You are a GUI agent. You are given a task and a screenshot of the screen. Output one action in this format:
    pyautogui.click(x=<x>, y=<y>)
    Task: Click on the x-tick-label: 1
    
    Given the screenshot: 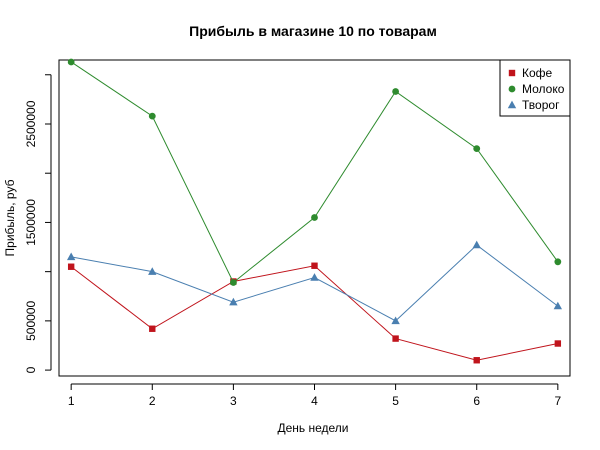 What is the action you would take?
    pyautogui.click(x=71, y=401)
    